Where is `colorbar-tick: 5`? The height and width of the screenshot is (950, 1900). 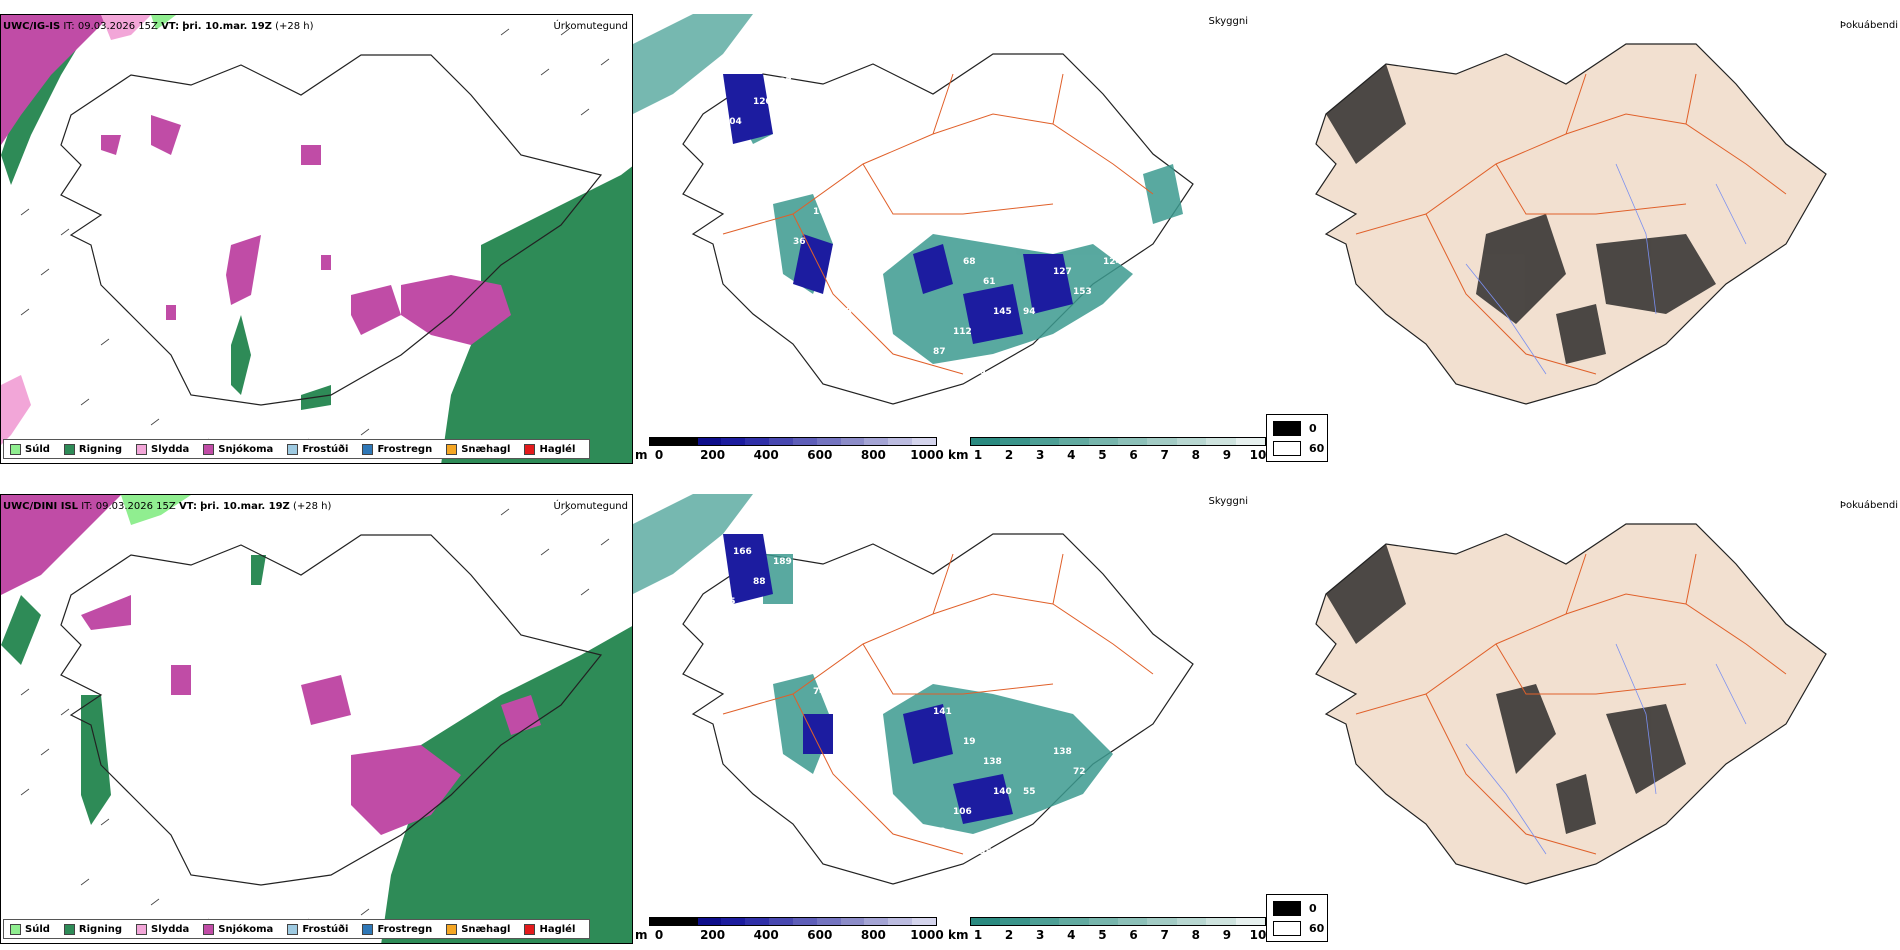
colorbar-tick: 5 is located at coordinates (1102, 935).